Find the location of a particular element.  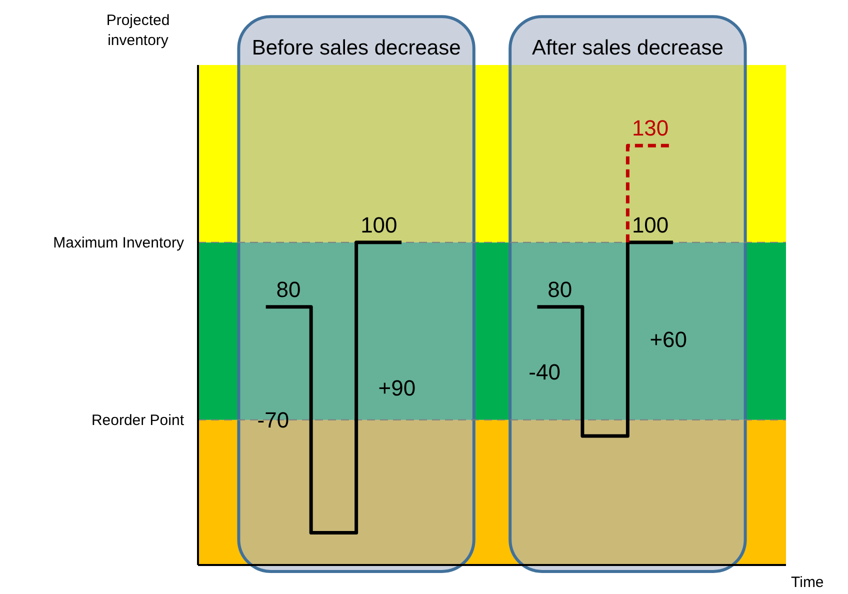

y-axis-title: Projected inventory is located at coordinates (138, 30).